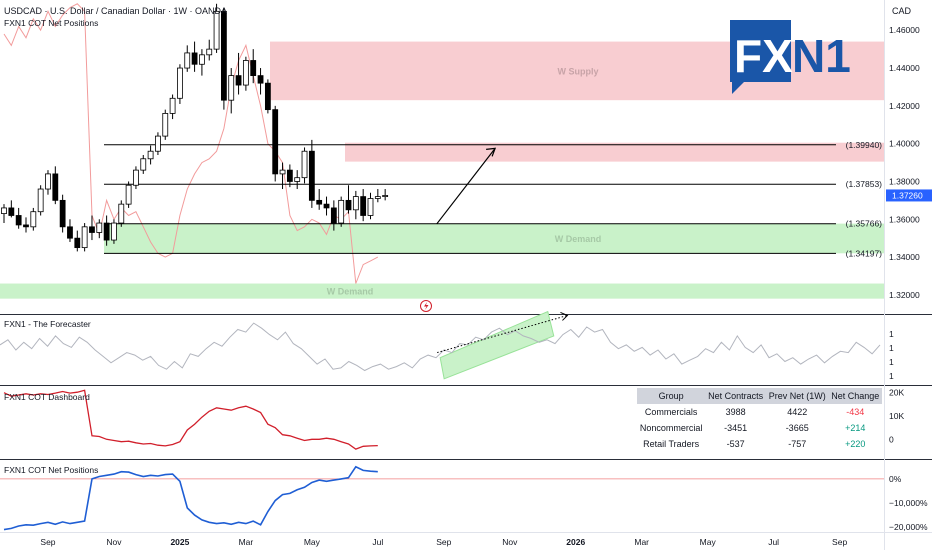 This screenshot has width=932, height=555. Describe the element at coordinates (896, 416) in the screenshot. I see `dashboard-y-tick: 10K` at that location.